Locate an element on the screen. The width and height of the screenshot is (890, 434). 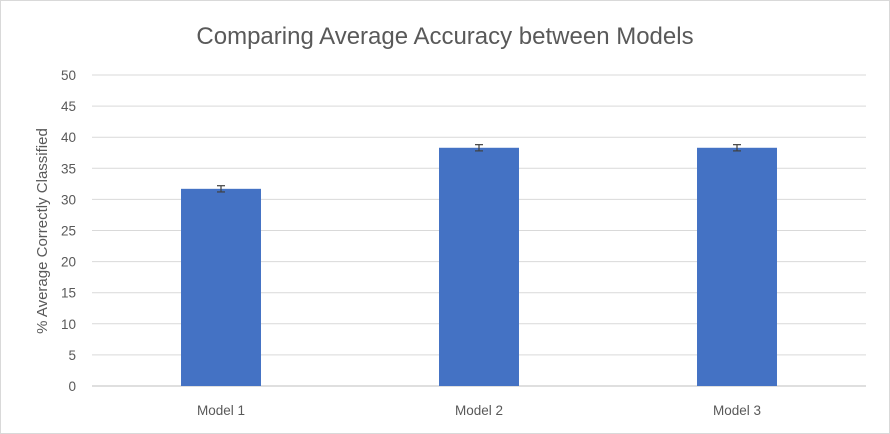
y-tick-label: 30 is located at coordinates (68, 199).